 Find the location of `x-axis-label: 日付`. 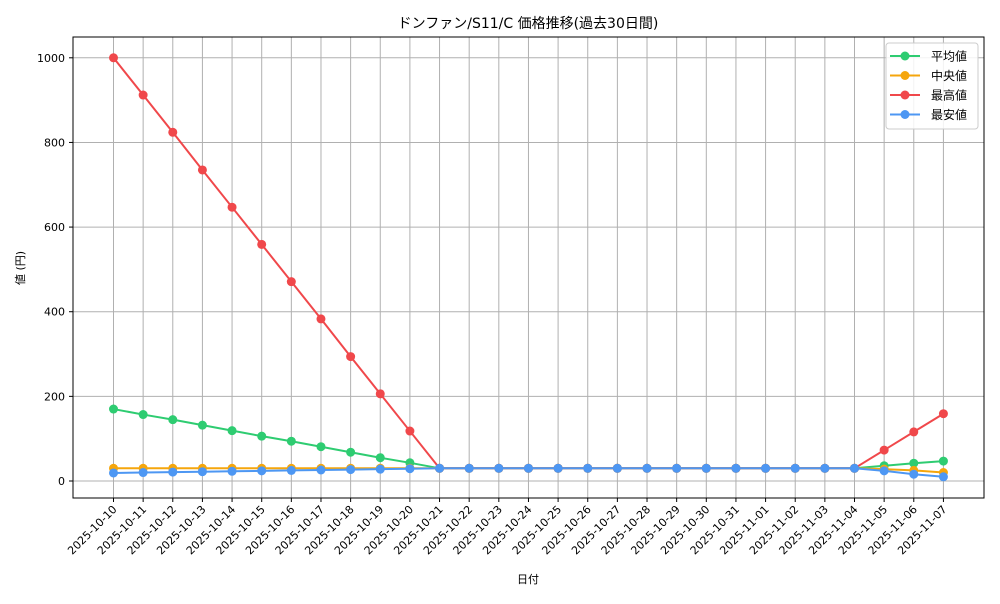

x-axis-label: 日付 is located at coordinates (528, 579).